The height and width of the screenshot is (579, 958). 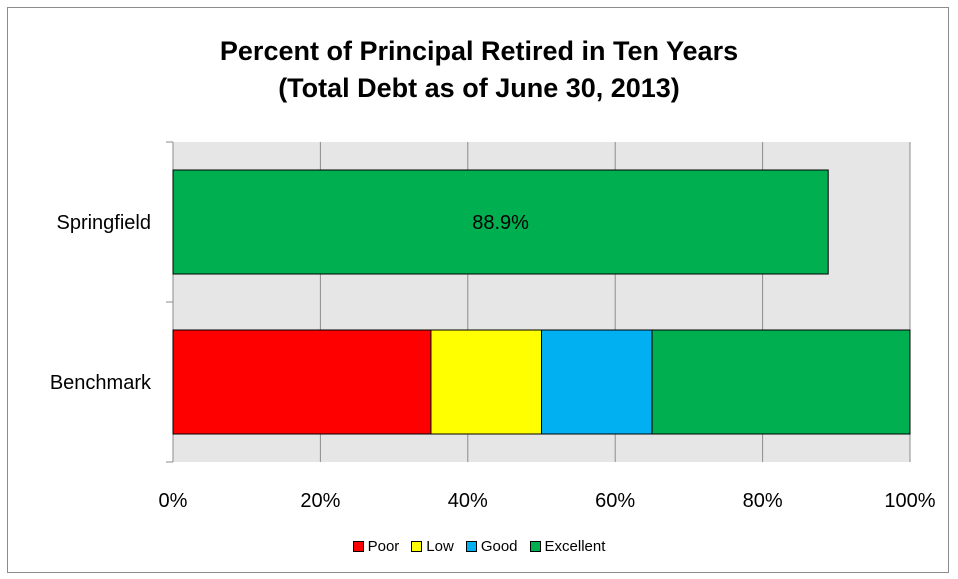 What do you see at coordinates (479, 88) in the screenshot?
I see `chart-subtitle: (Total Debt as of June 30, 2013)` at bounding box center [479, 88].